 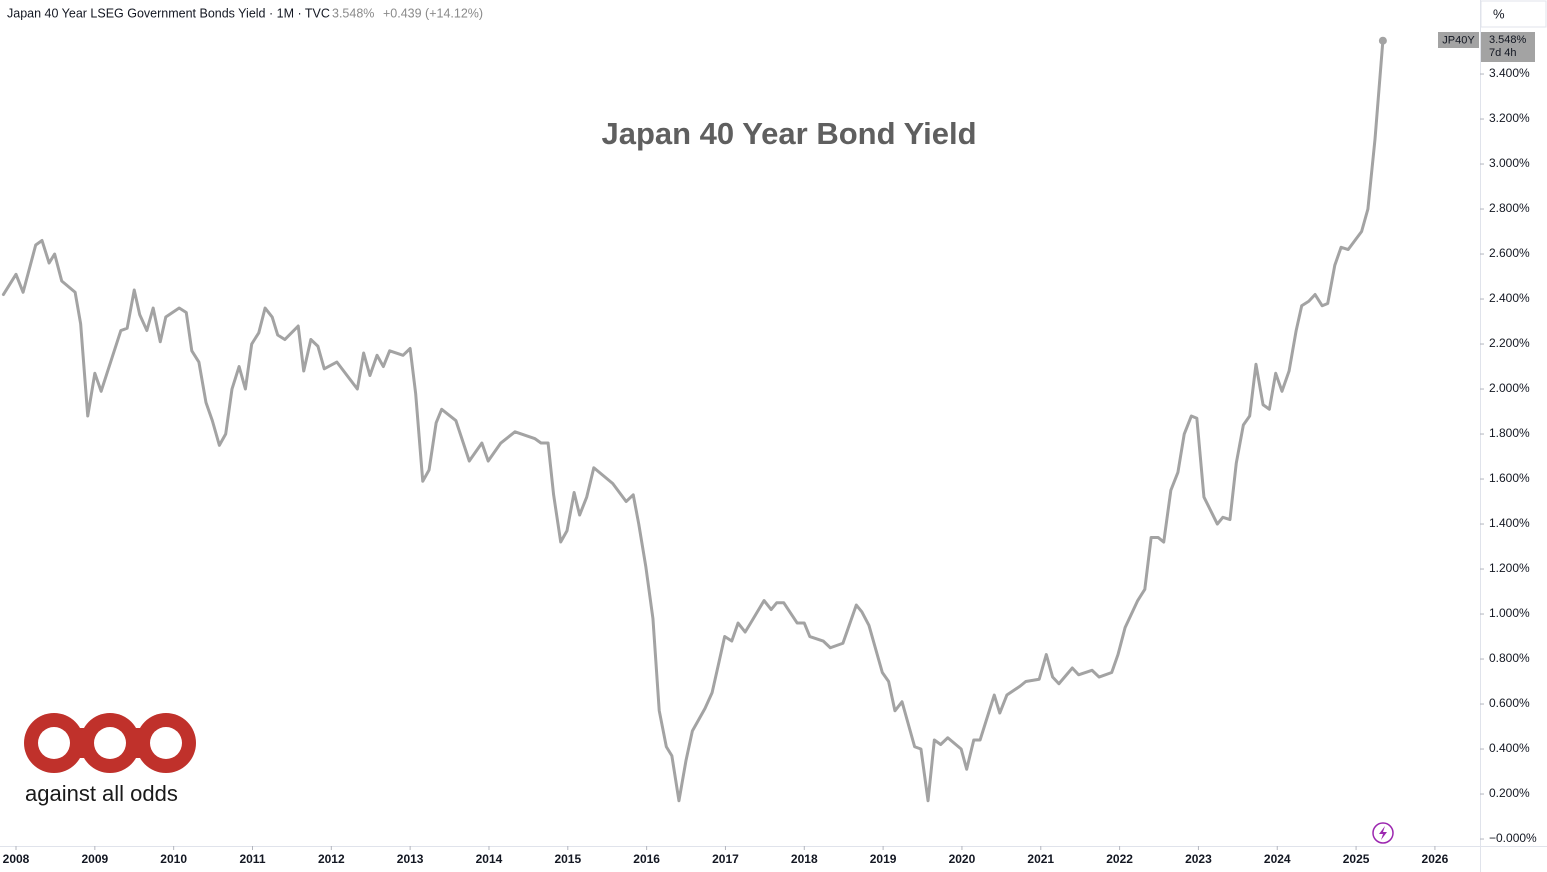 I want to click on x-tick-label: 2017, so click(x=725, y=859).